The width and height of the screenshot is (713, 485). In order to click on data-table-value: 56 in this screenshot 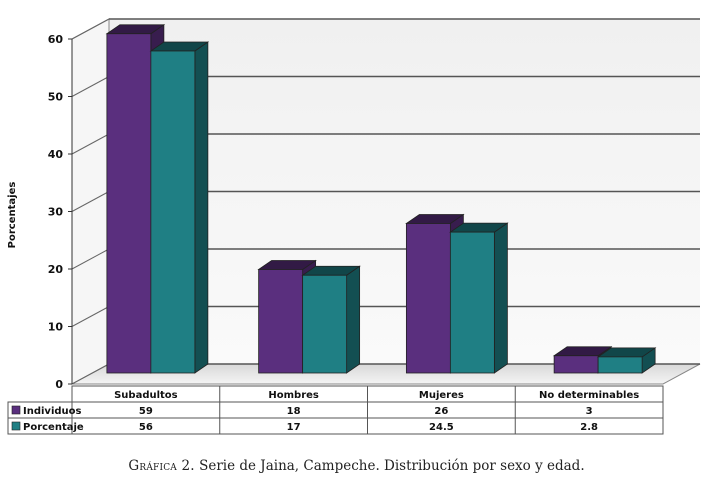, I will do `click(146, 427)`.